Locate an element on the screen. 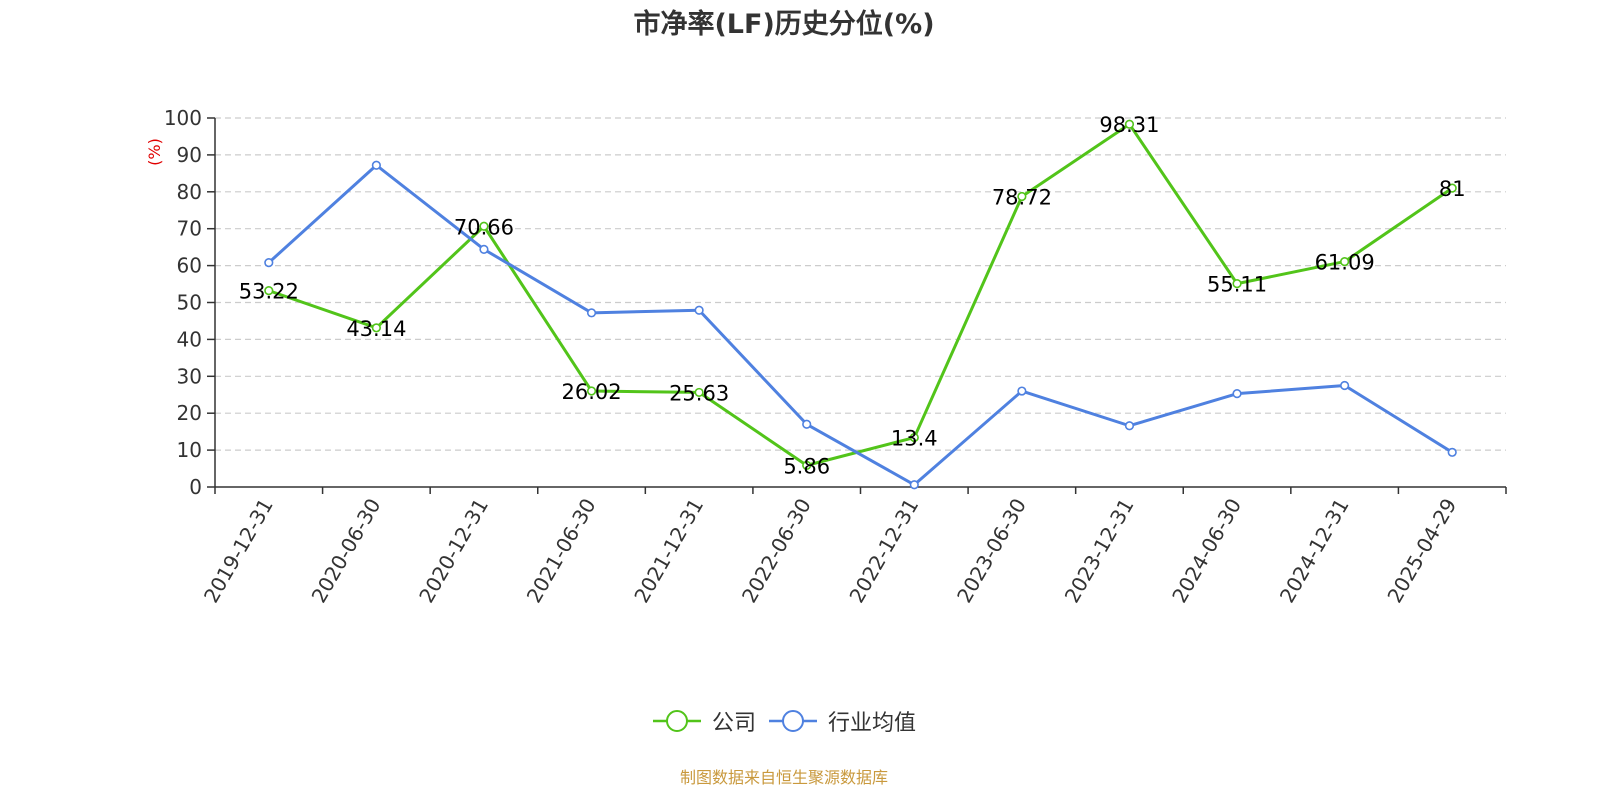 The width and height of the screenshot is (1600, 800). data-label: 70.66 is located at coordinates (484, 227).